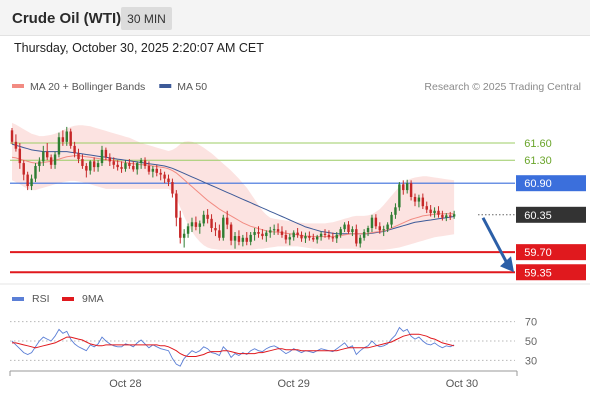 The width and height of the screenshot is (590, 400). Describe the element at coordinates (18, 86) in the screenshot. I see `legend-swatch-ma20` at that location.